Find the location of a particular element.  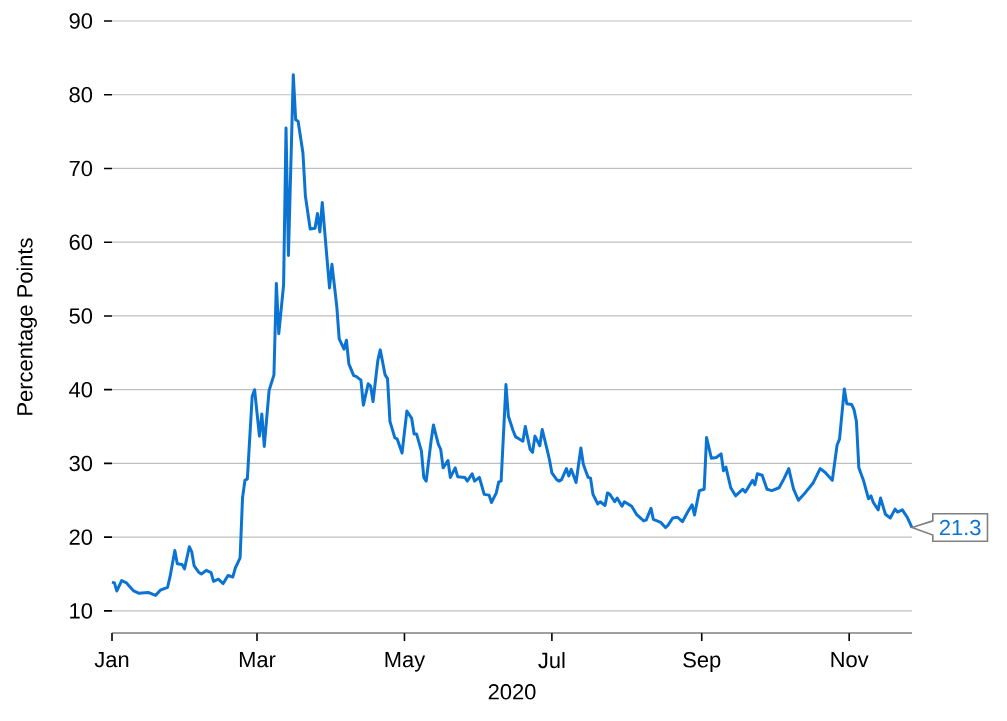

x-axis-title: 2020 is located at coordinates (512, 692).